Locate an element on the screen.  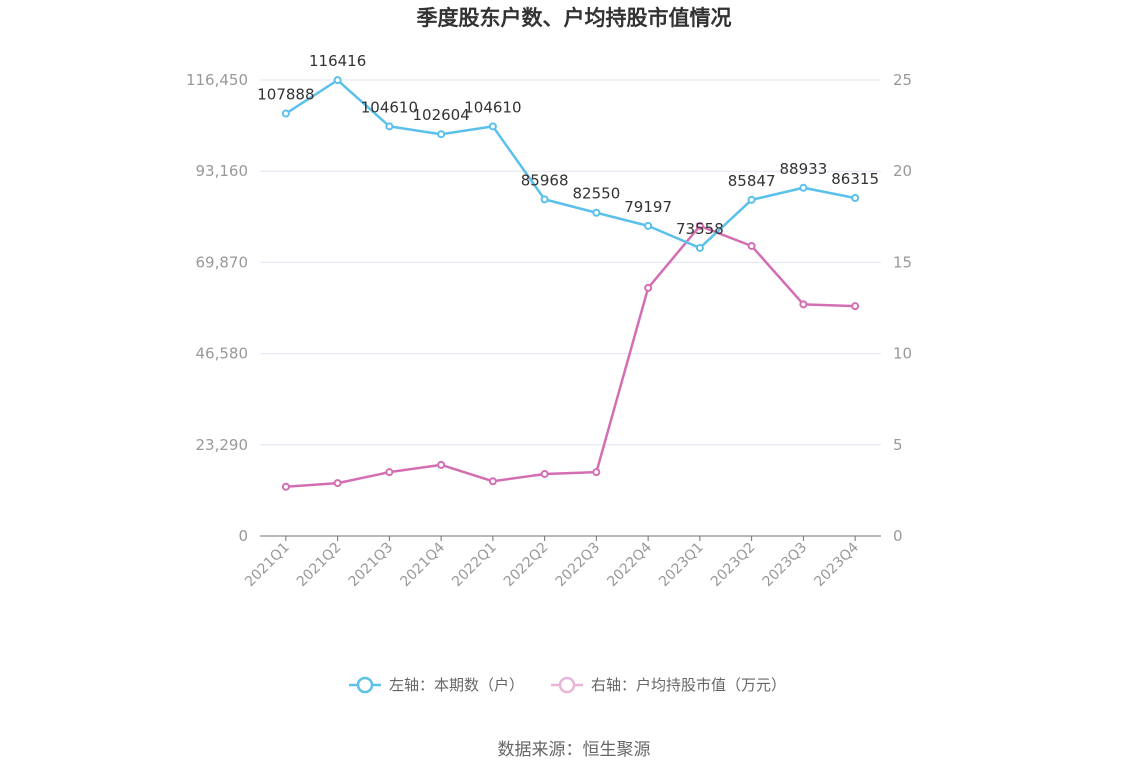
x-tick-label: 2021Q4 is located at coordinates (422, 564).